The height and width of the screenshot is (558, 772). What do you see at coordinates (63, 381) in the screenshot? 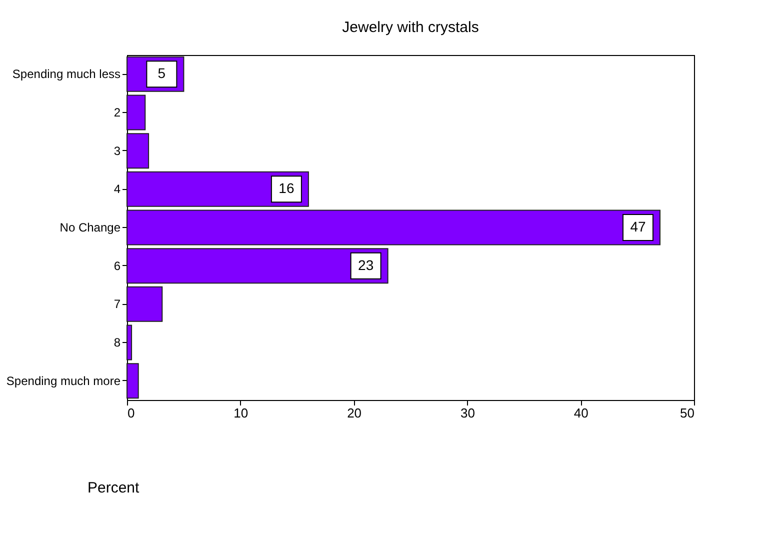
I see `y-tick-label: Spending much more` at bounding box center [63, 381].